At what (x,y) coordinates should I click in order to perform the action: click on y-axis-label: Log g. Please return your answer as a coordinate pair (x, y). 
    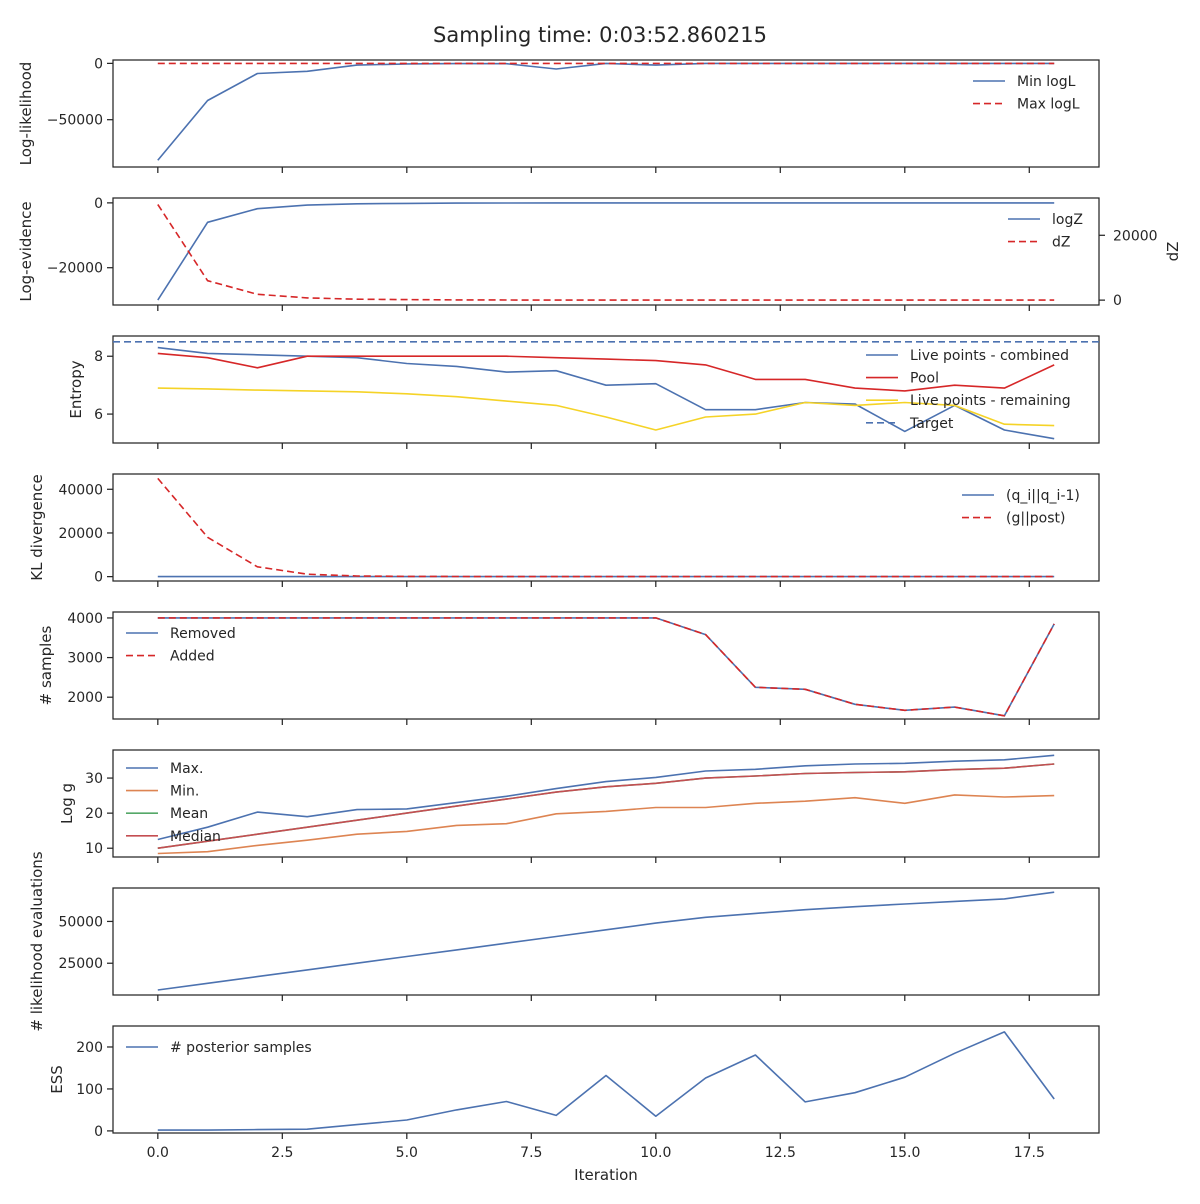
    Looking at the image, I should click on (67, 803).